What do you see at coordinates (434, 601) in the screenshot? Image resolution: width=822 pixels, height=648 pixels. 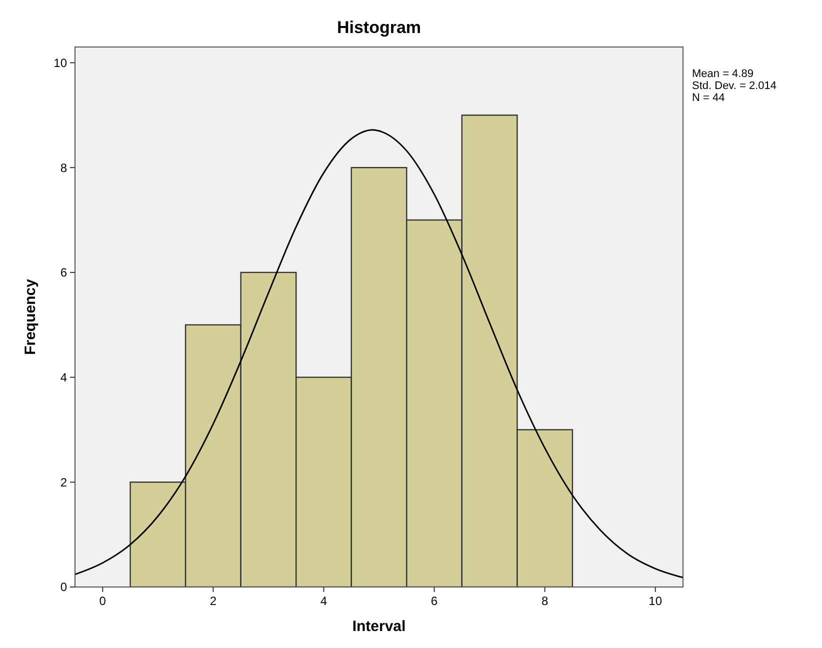 I see `x-tick-label: 6` at bounding box center [434, 601].